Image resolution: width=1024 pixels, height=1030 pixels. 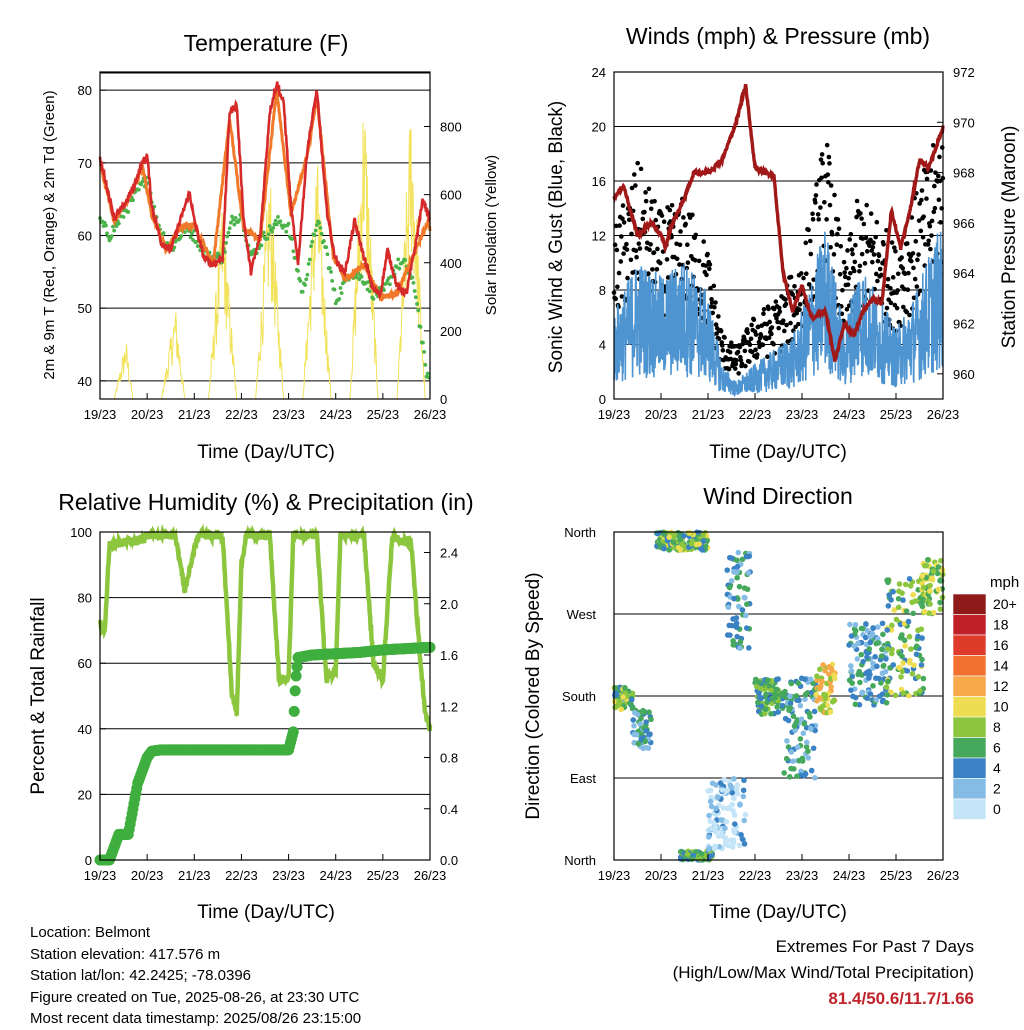 I want to click on temp-ytick-label: 60, so click(x=85, y=236).